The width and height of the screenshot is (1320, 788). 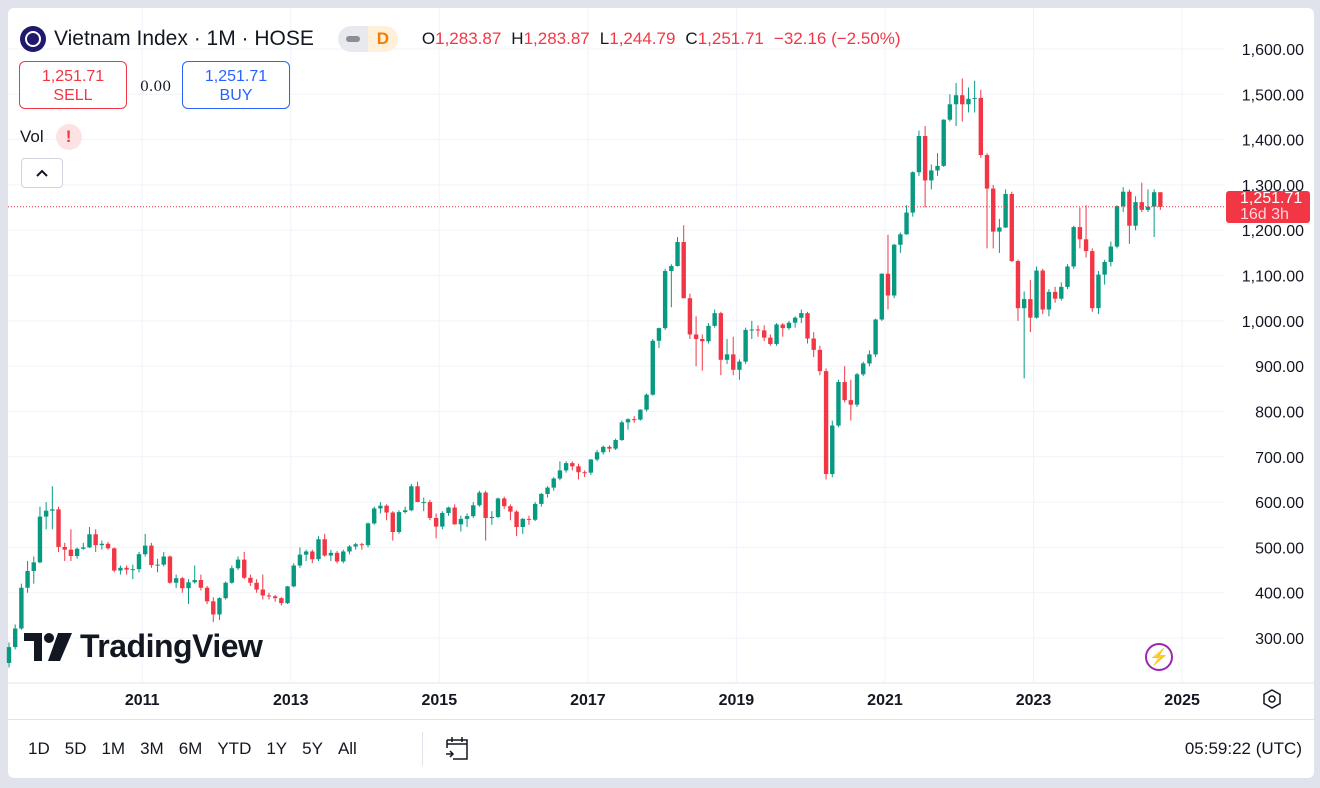 What do you see at coordinates (1279, 367) in the screenshot?
I see `y-tick-label: 900.00` at bounding box center [1279, 367].